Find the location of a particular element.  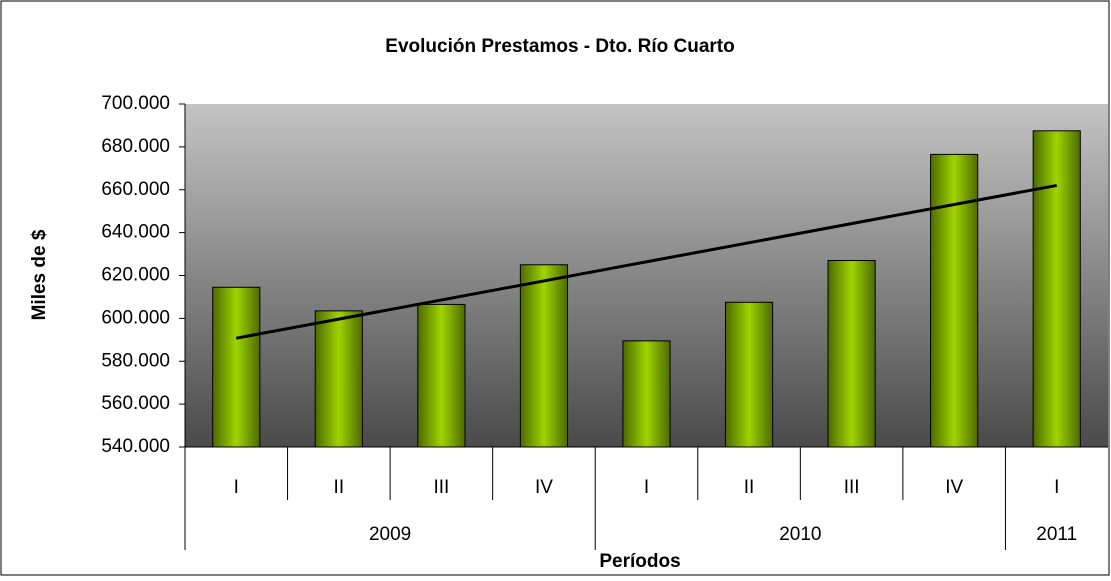

group-label: 2011 is located at coordinates (1056, 534).